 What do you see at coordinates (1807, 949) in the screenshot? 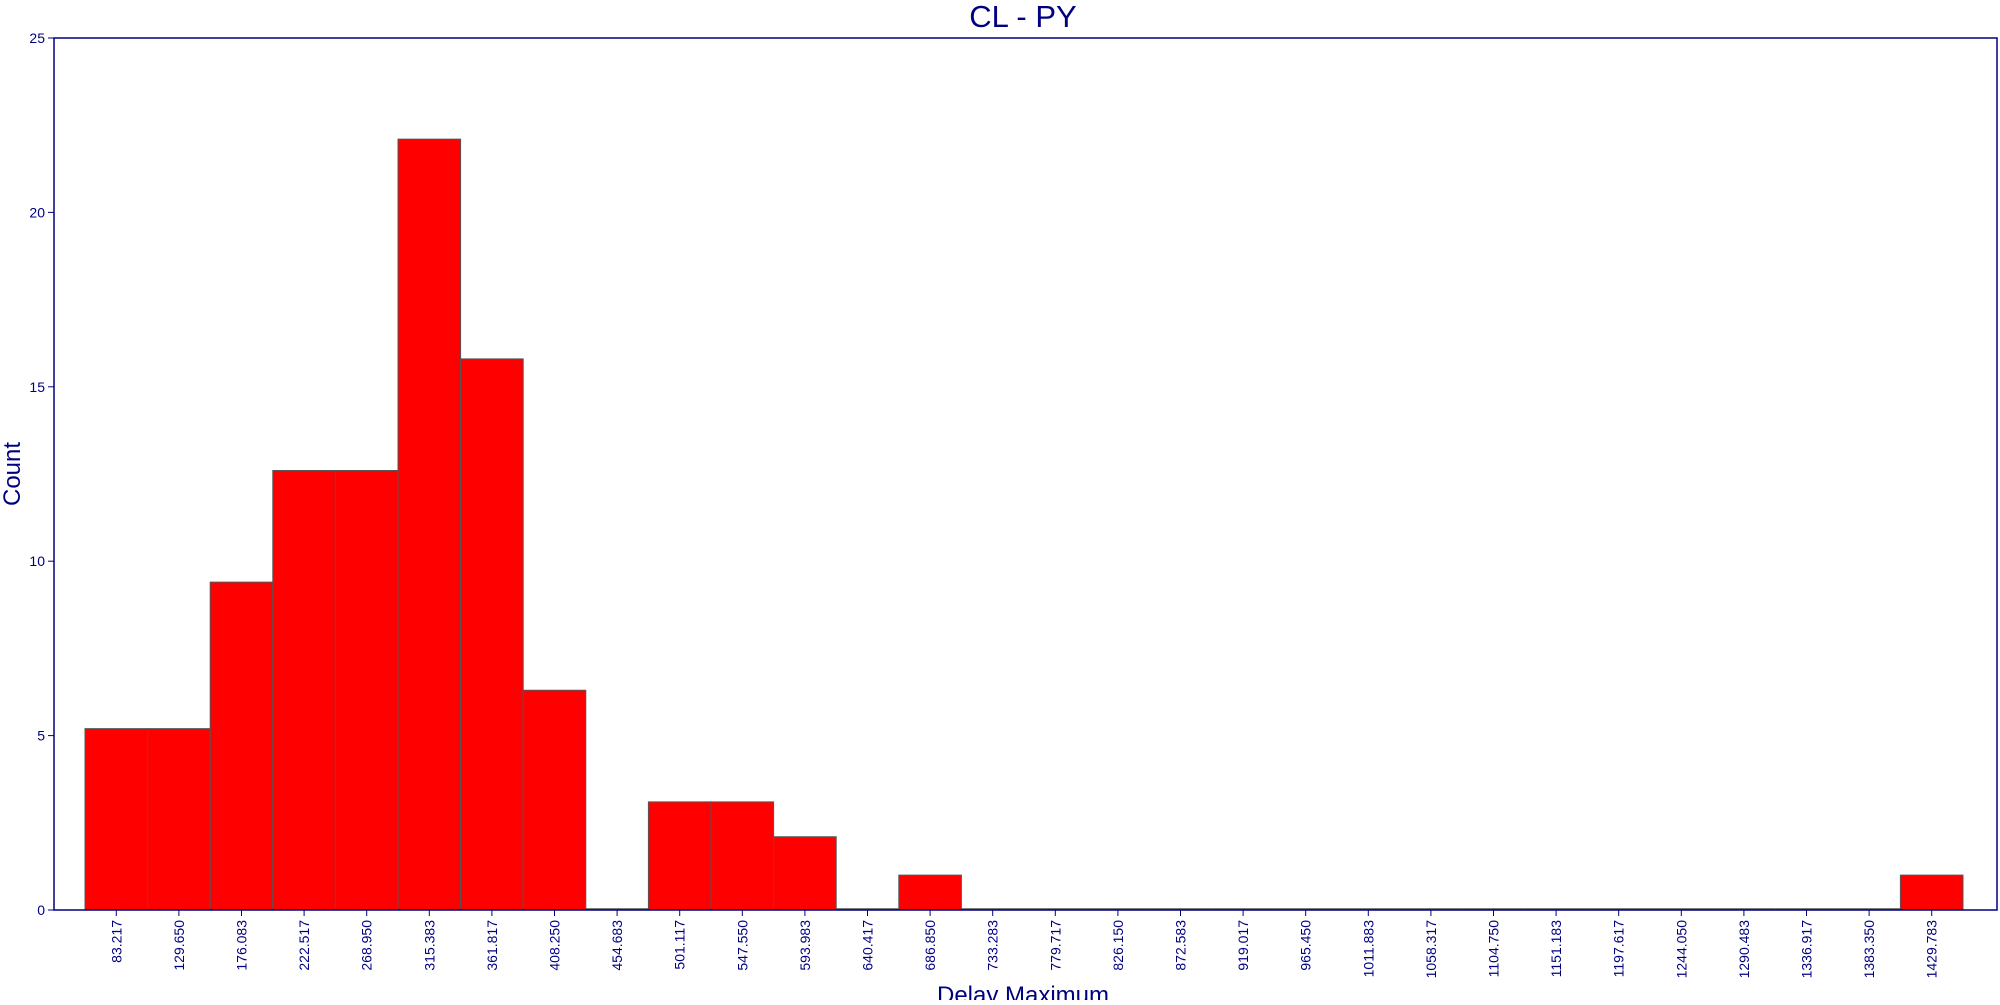
I see `x-tick-label: 1336.917` at bounding box center [1807, 949].